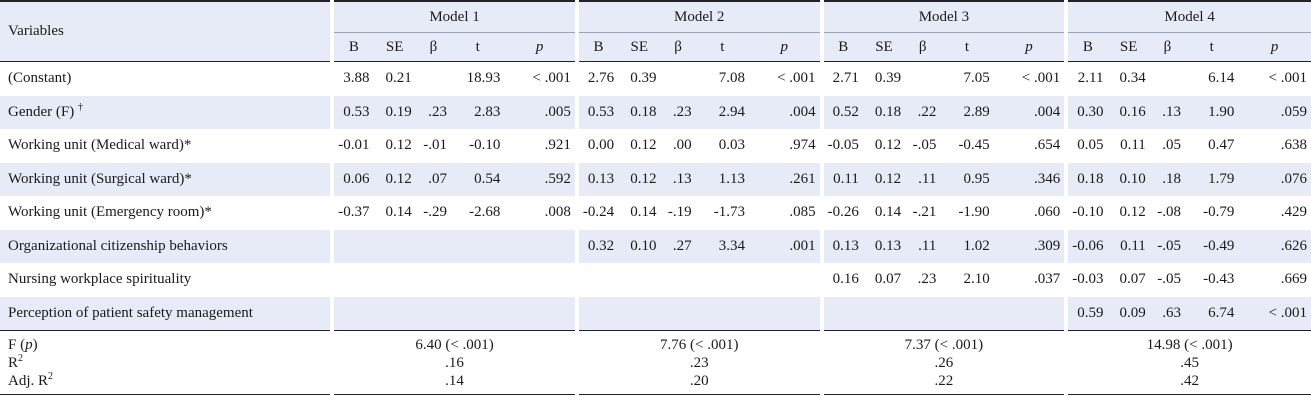 The height and width of the screenshot is (413, 1311). I want to click on cell-model-3-b: 0.13, so click(841, 246).